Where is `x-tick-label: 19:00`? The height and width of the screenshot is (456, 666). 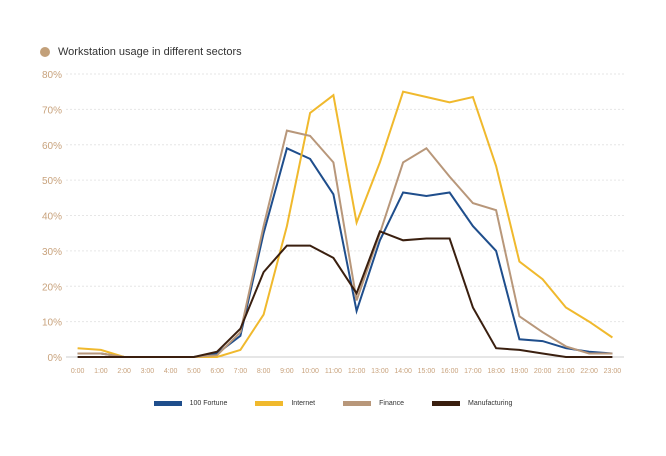 x-tick-label: 19:00 is located at coordinates (520, 371).